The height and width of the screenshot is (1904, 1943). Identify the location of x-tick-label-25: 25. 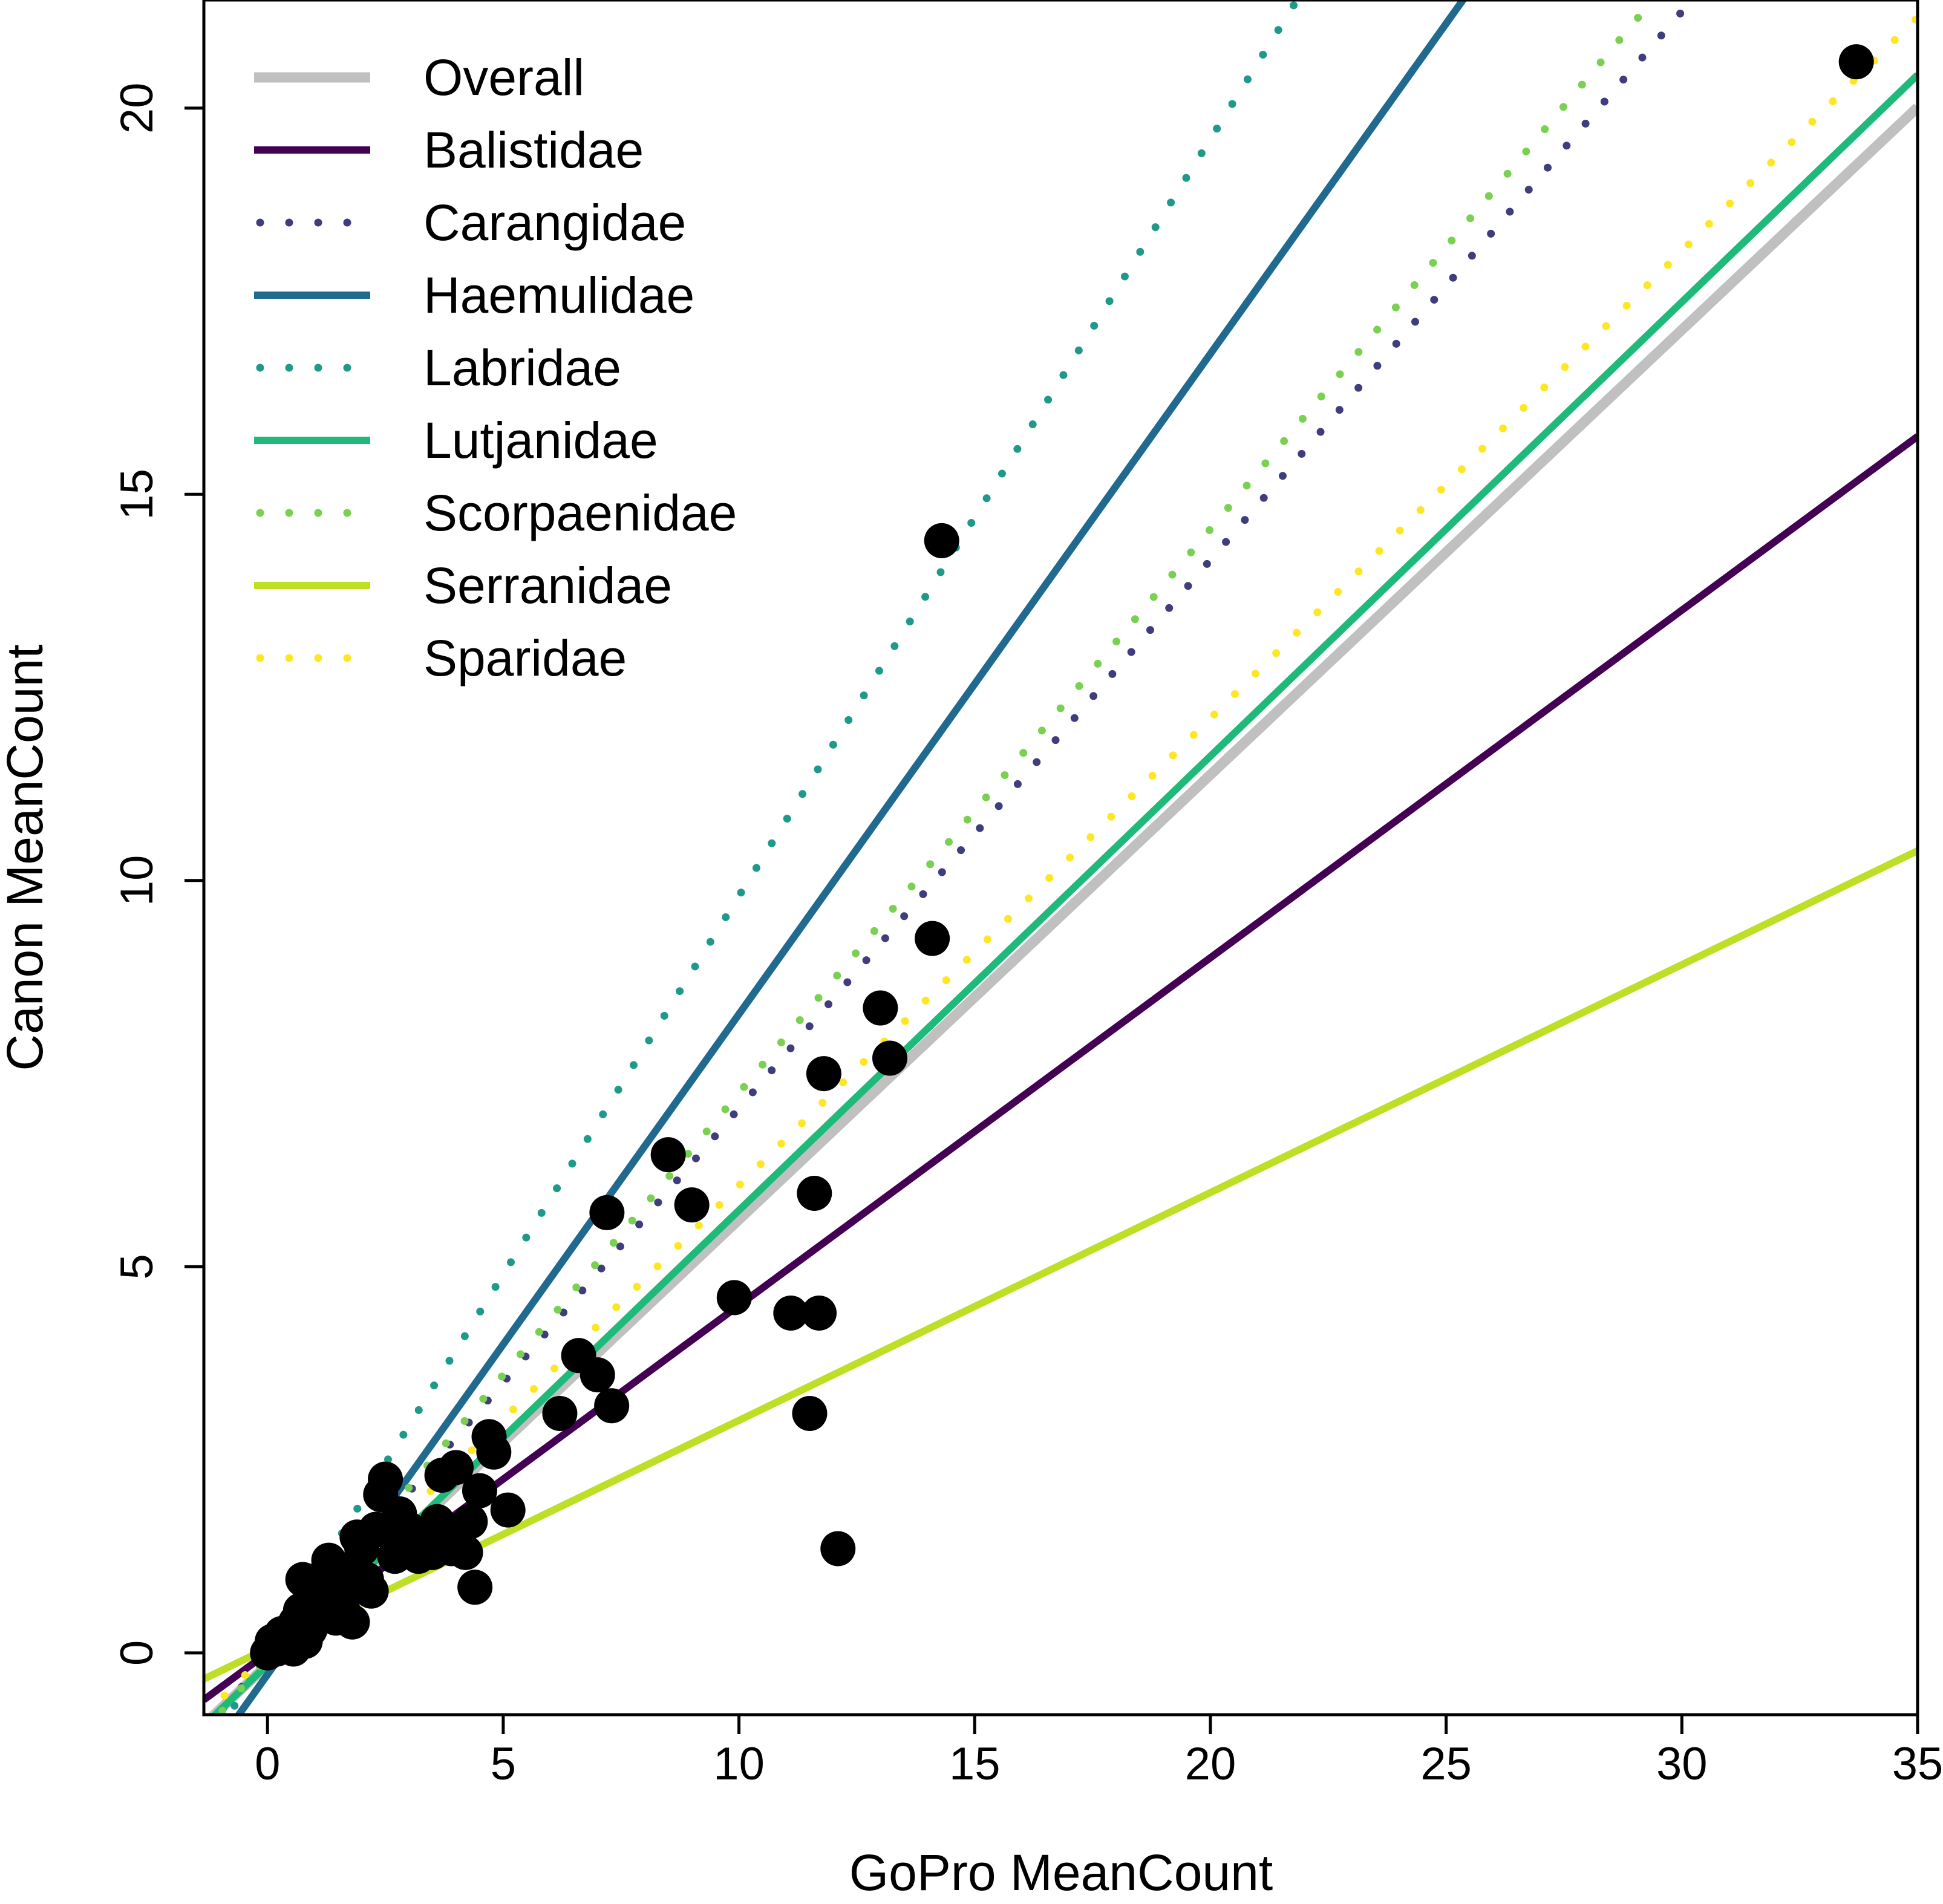
(1446, 1764).